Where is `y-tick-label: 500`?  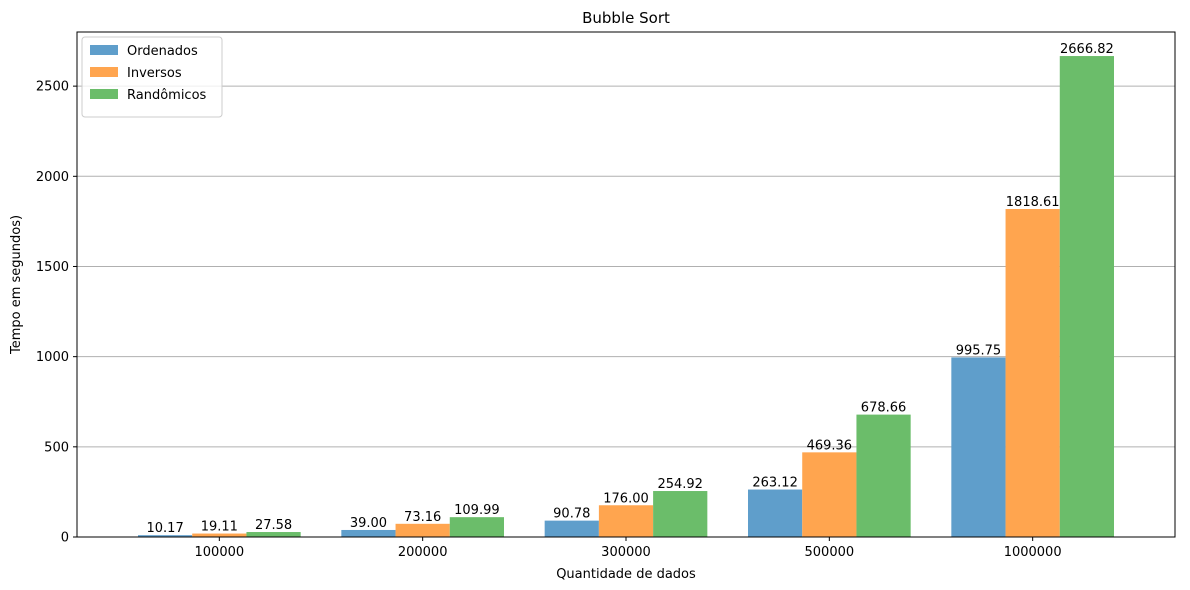
y-tick-label: 500 is located at coordinates (56, 447).